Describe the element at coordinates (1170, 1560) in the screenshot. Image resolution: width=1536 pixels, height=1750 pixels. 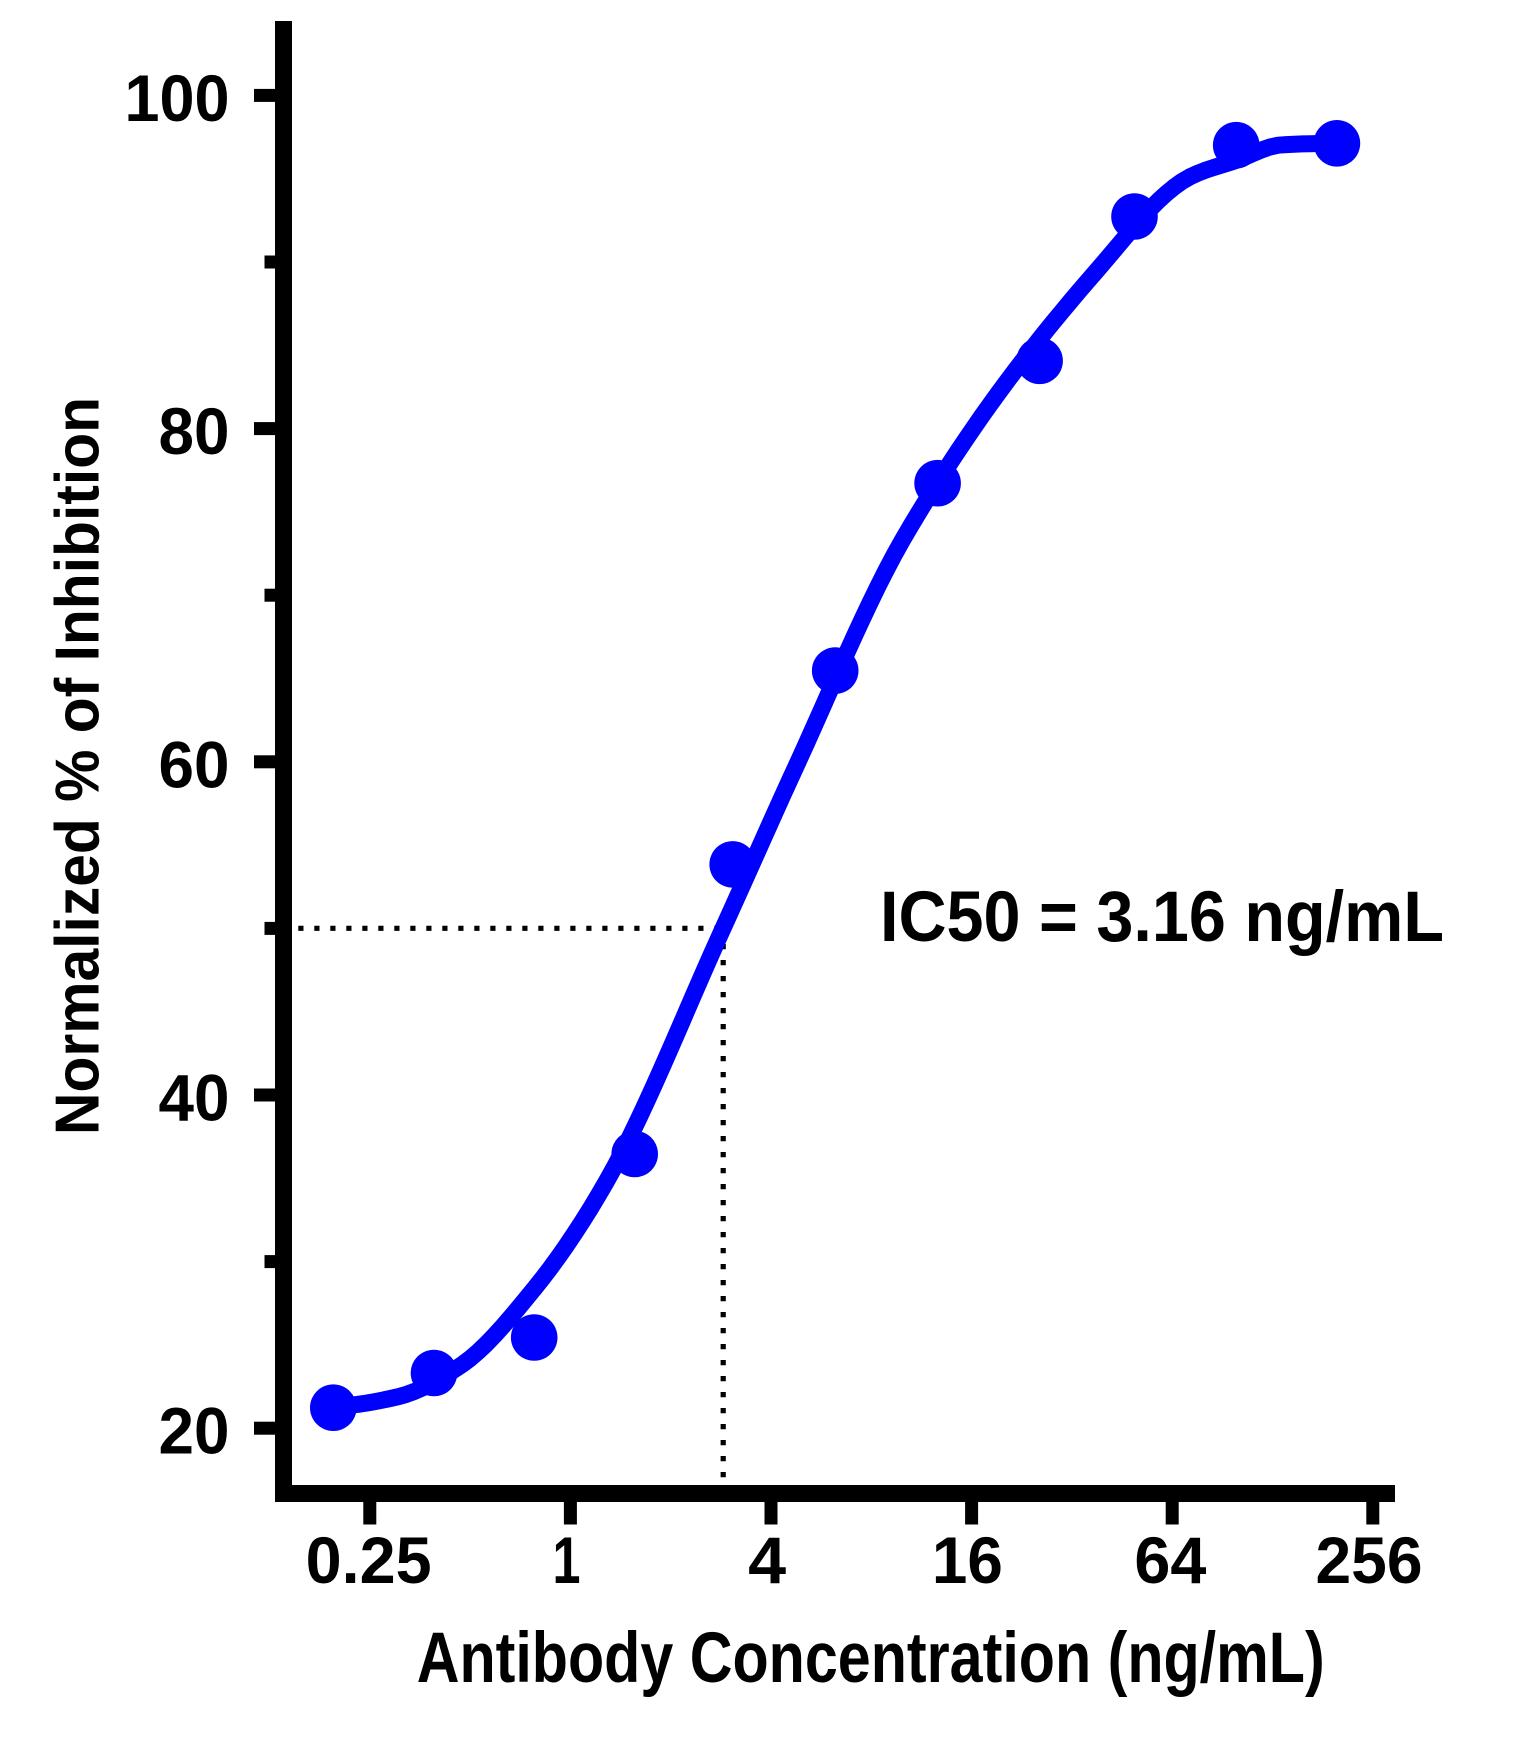
I see `svg-text: 64` at that location.